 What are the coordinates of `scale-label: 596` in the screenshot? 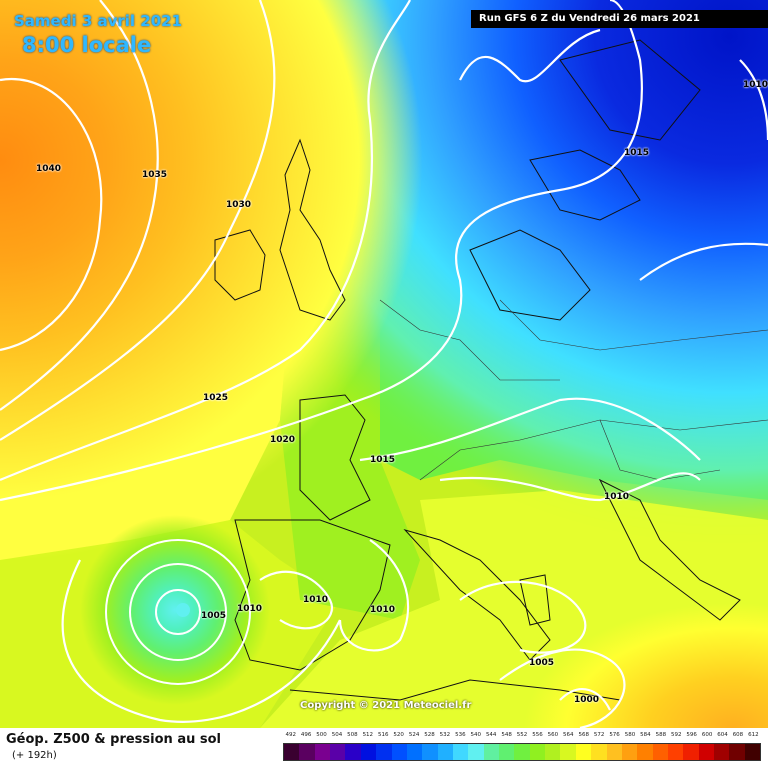 It's located at (691, 735).